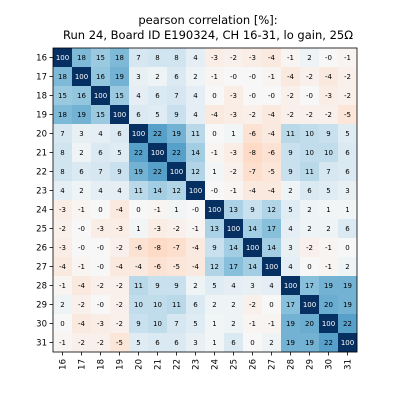 The height and width of the screenshot is (400, 400). Describe the element at coordinates (195, 172) in the screenshot. I see `cell-value-label: 12` at that location.